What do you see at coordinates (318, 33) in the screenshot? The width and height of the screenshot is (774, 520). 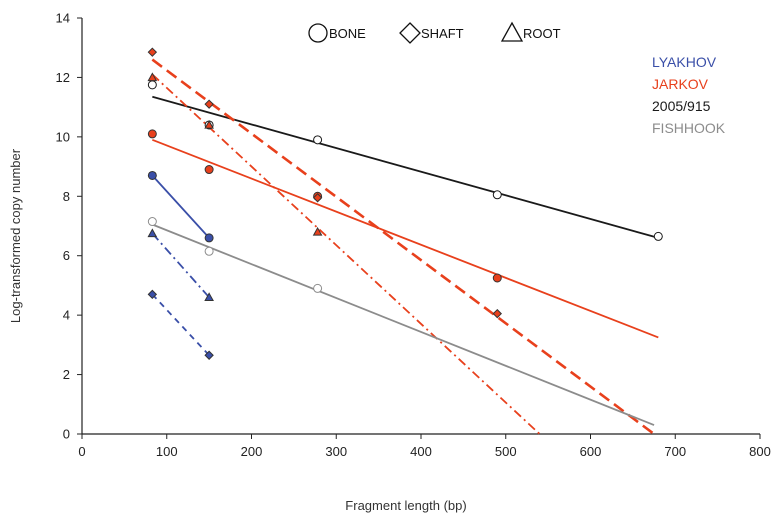 I see `legend-circle-icon` at bounding box center [318, 33].